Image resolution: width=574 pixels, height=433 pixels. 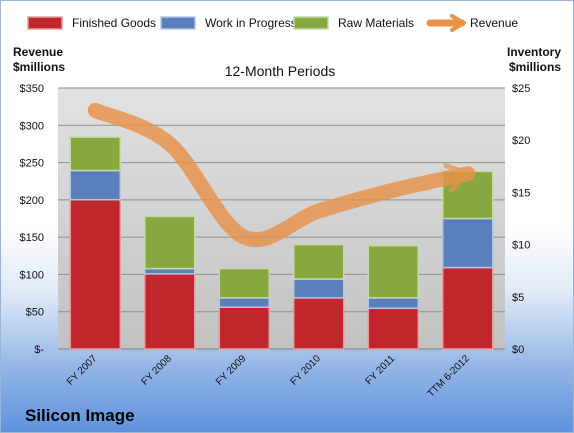 I want to click on right-tick-label: $15, so click(x=521, y=193).